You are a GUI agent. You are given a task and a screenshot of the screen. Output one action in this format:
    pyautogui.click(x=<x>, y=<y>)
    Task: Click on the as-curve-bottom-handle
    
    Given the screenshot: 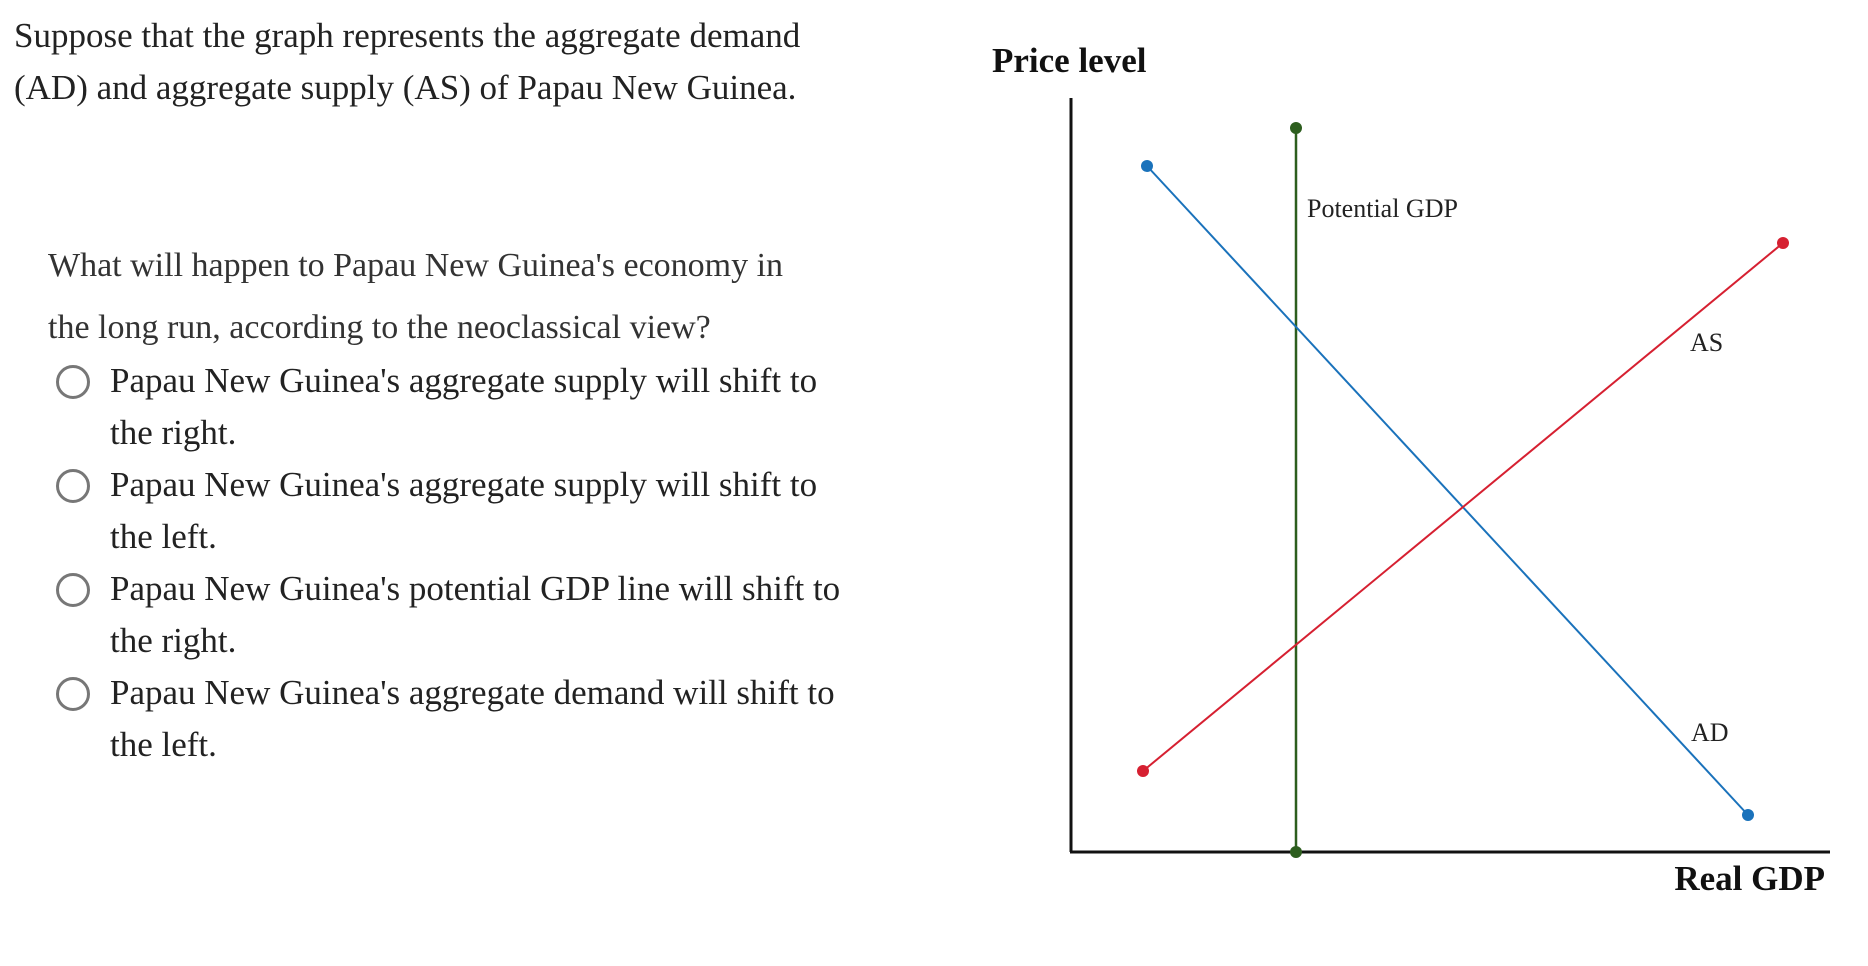 What is the action you would take?
    pyautogui.click(x=1143, y=771)
    